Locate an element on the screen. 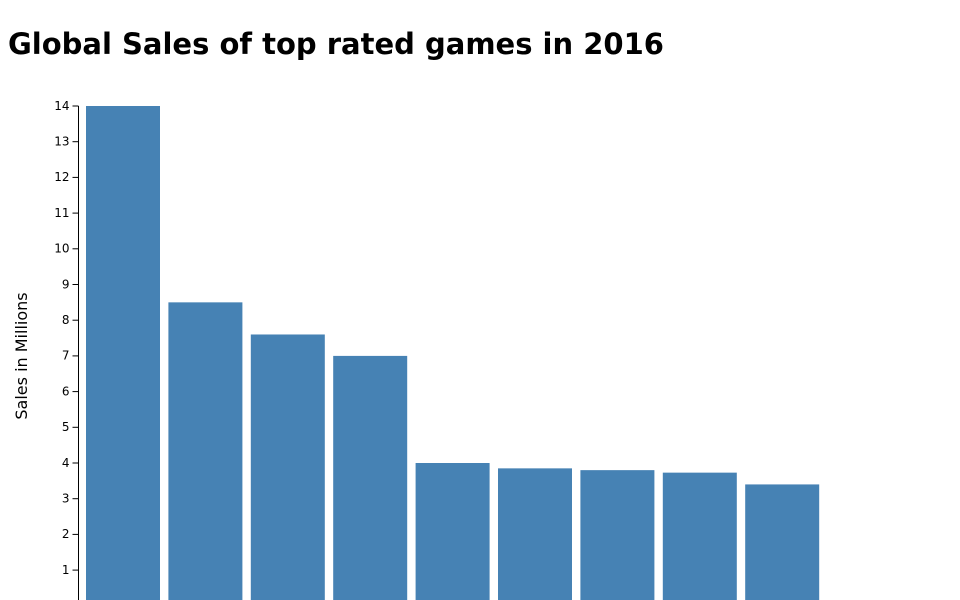 Image resolution: width=960 pixels, height=600 pixels. y-tick-label: 12 is located at coordinates (61, 177).